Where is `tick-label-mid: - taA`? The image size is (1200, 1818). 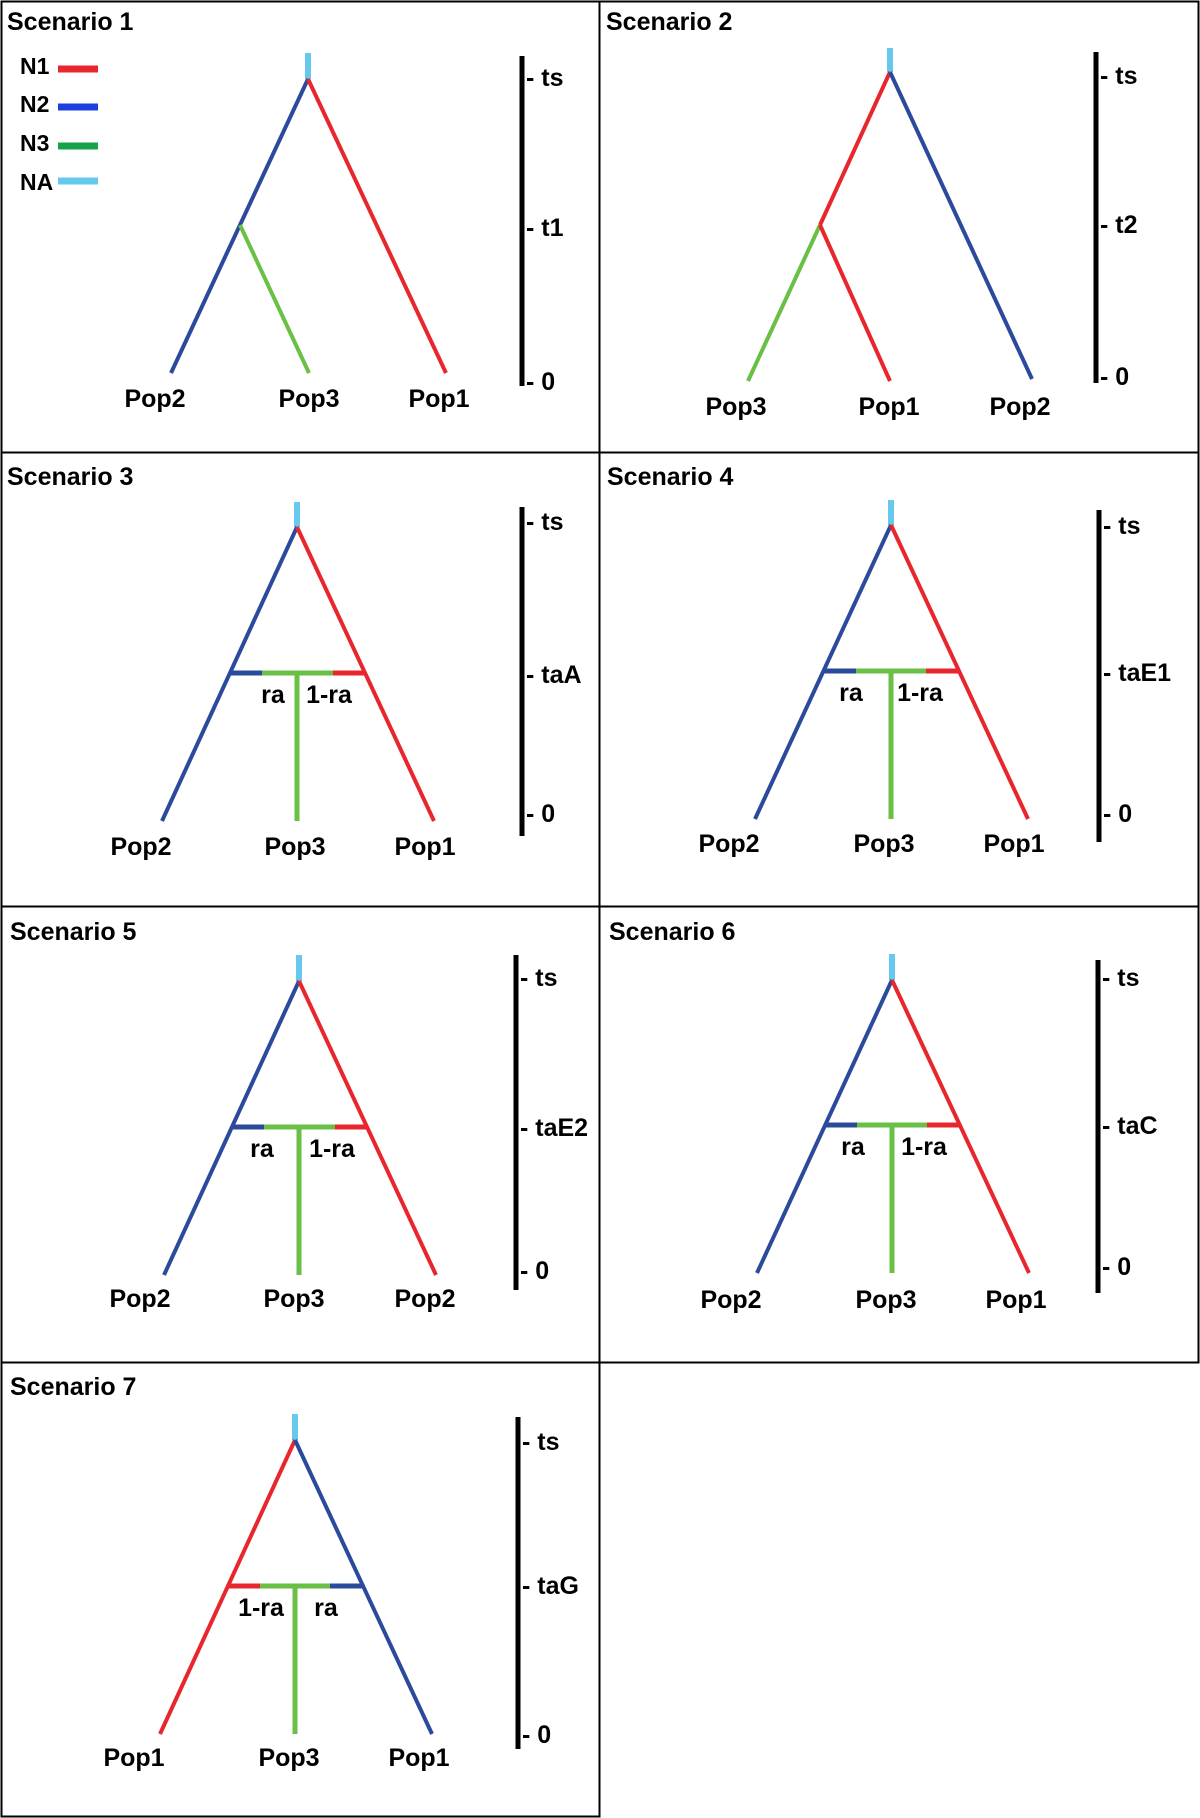
tick-label-mid: - taA is located at coordinates (554, 675).